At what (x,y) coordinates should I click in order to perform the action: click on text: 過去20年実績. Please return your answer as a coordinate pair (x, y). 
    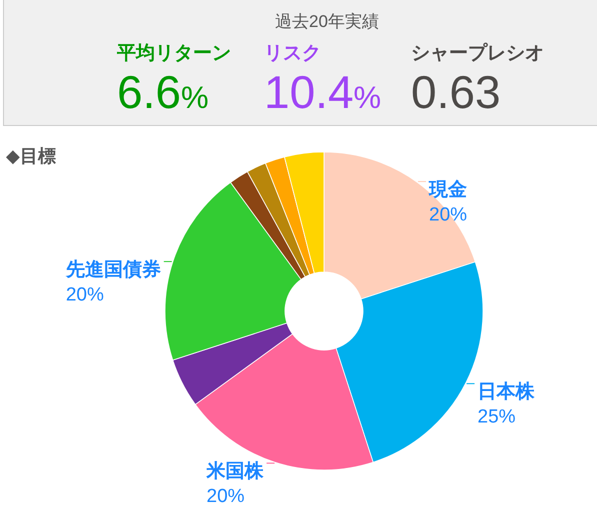
    Looking at the image, I should click on (327, 21).